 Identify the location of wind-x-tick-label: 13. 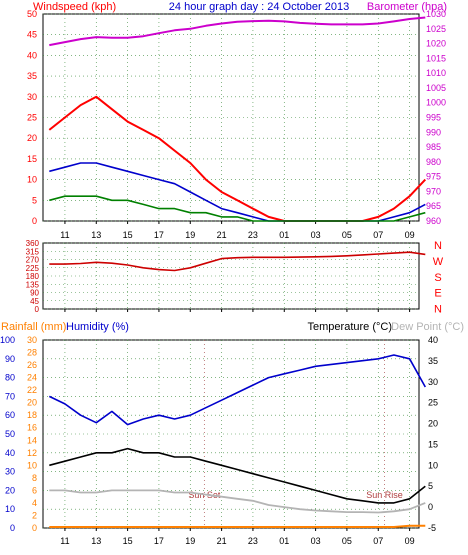
(96, 235).